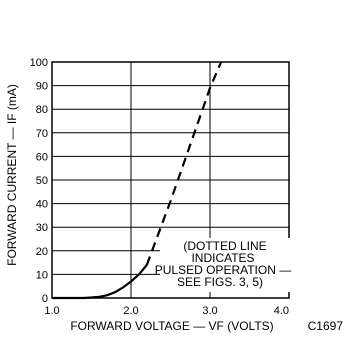 Image resolution: width=346 pixels, height=344 pixels. Describe the element at coordinates (42, 205) in the screenshot. I see `y-tick-label: 40` at that location.